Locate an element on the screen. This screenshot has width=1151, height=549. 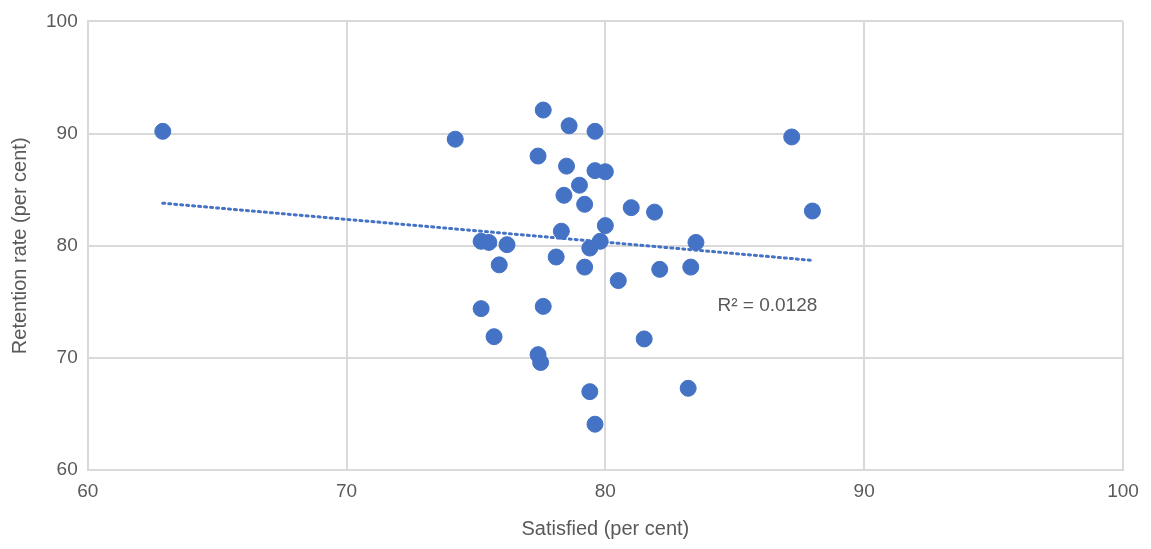
y-axis-title: Retention rate (per cent) is located at coordinates (18, 246).